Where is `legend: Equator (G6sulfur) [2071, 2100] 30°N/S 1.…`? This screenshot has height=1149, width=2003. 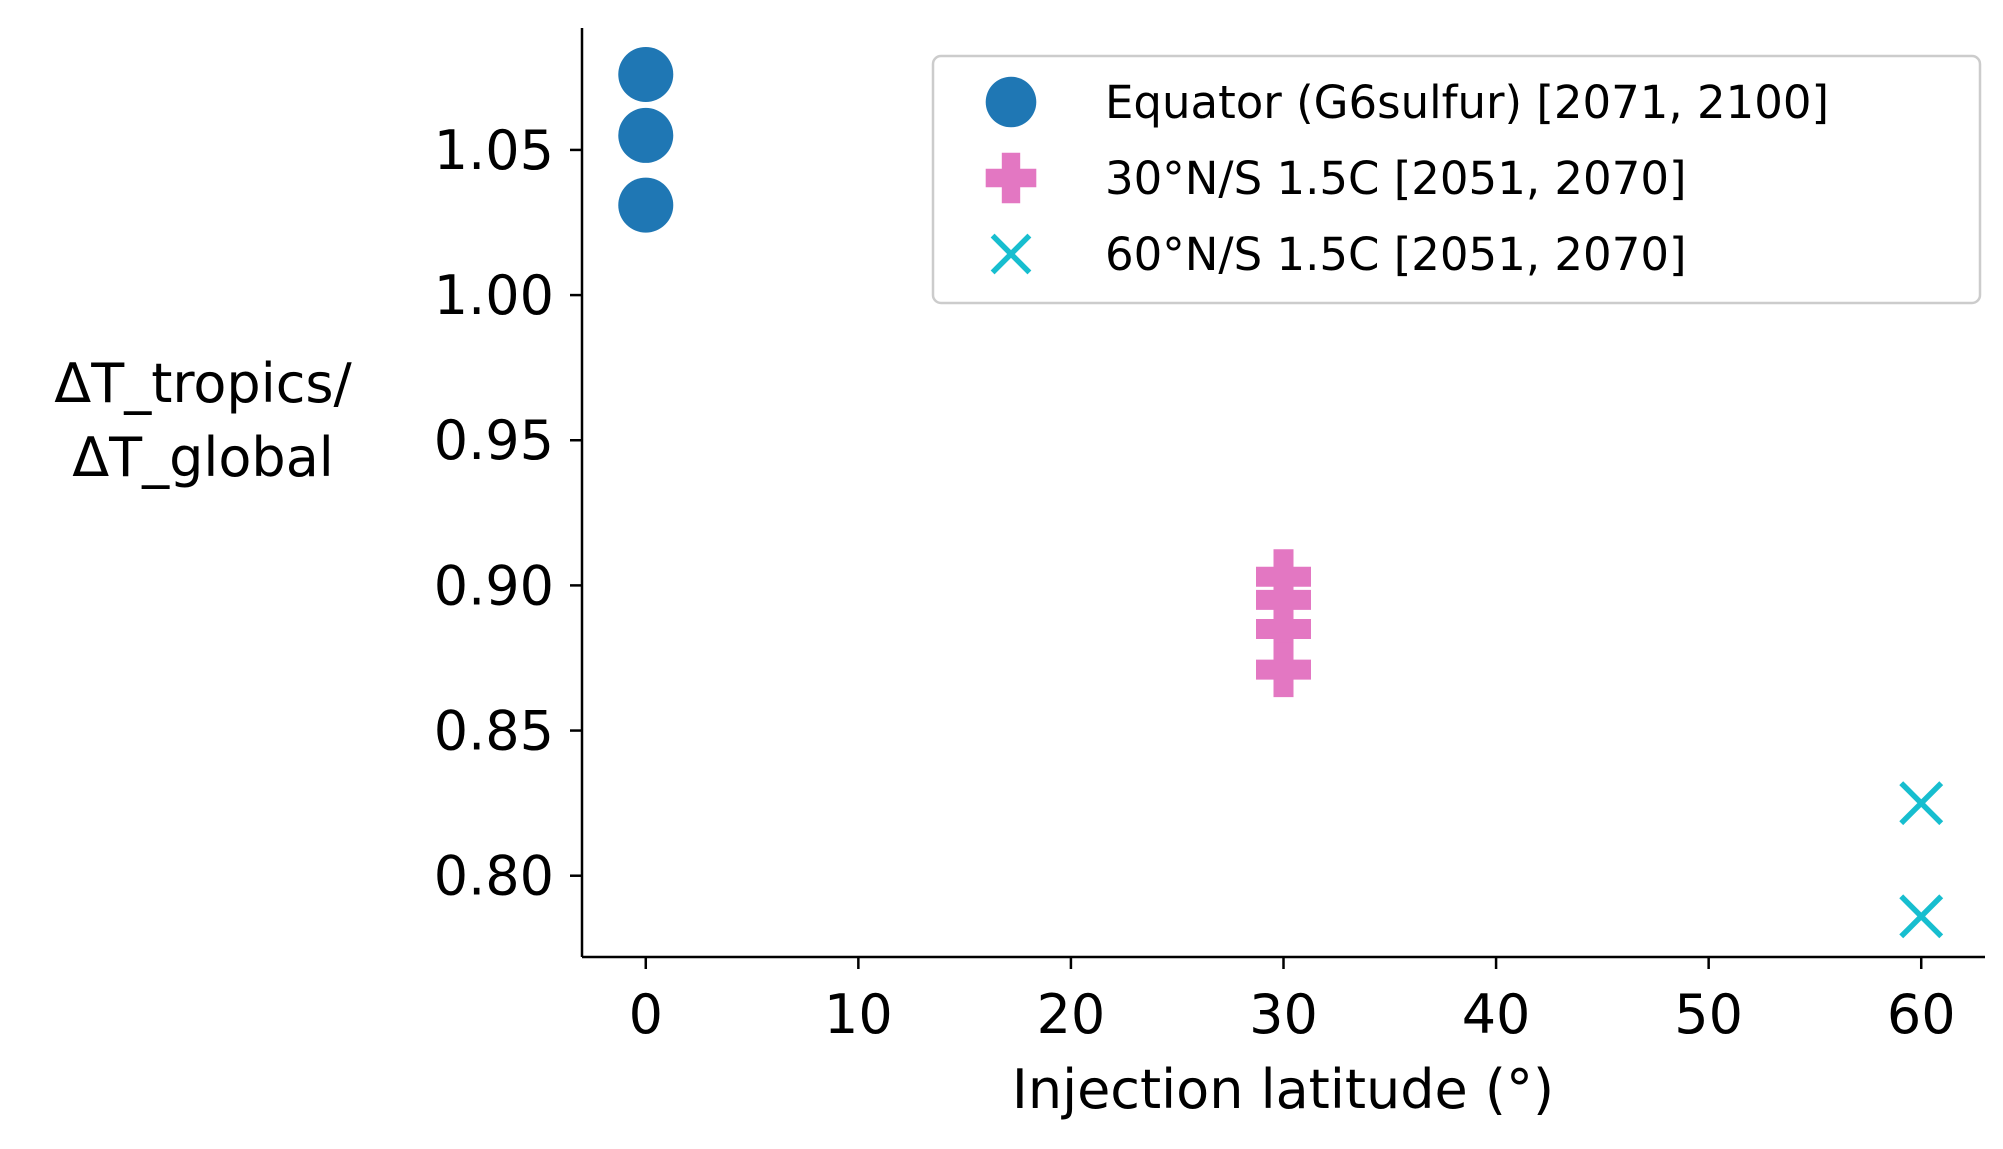 legend: Equator (G6sulfur) [2071, 2100] 30°N/S 1.… is located at coordinates (1456, 179).